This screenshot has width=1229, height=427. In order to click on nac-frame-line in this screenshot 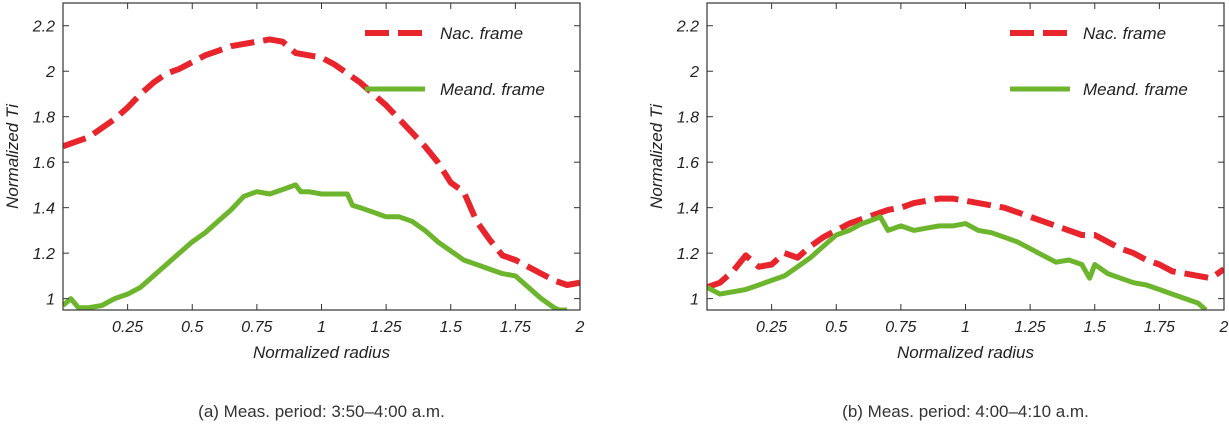, I will do `click(965, 243)`.